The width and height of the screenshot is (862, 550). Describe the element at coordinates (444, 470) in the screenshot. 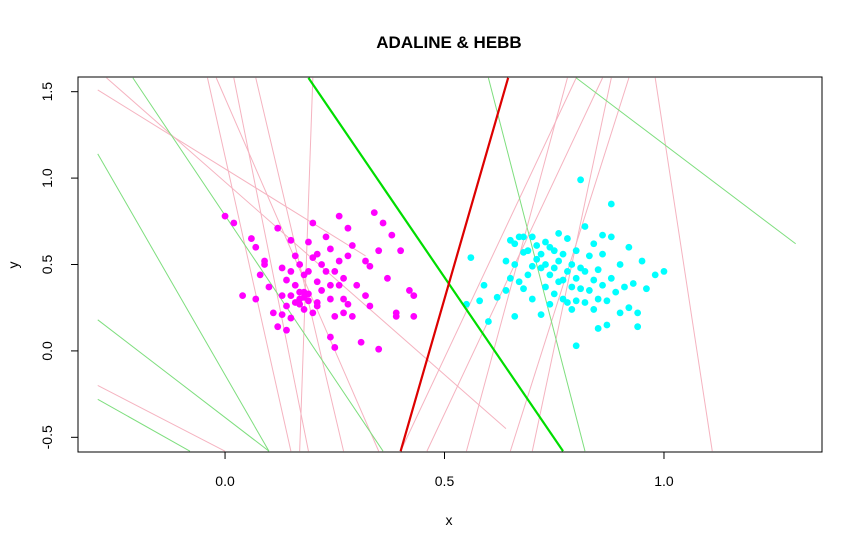

I see `x-axis: 0.0 0.5 1.0` at that location.